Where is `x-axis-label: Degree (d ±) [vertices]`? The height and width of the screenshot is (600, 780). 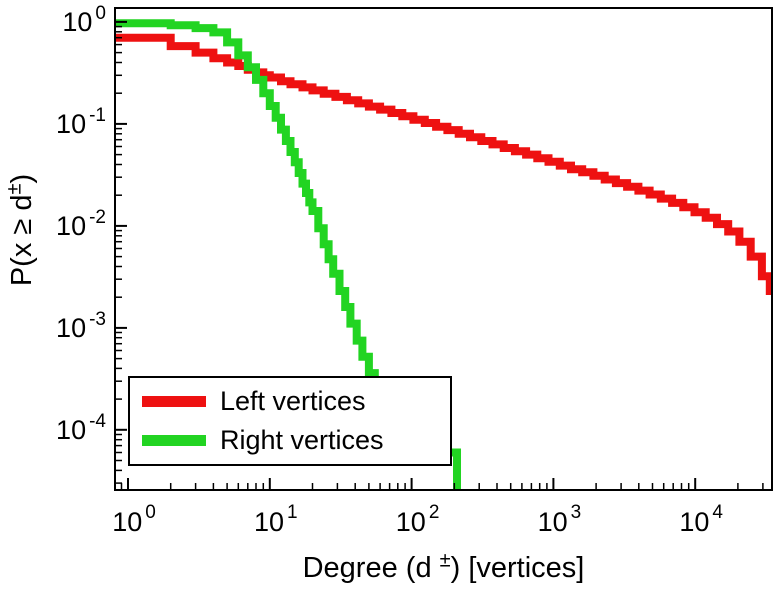 x-axis-label: Degree (d ±) [vertices] is located at coordinates (443, 567).